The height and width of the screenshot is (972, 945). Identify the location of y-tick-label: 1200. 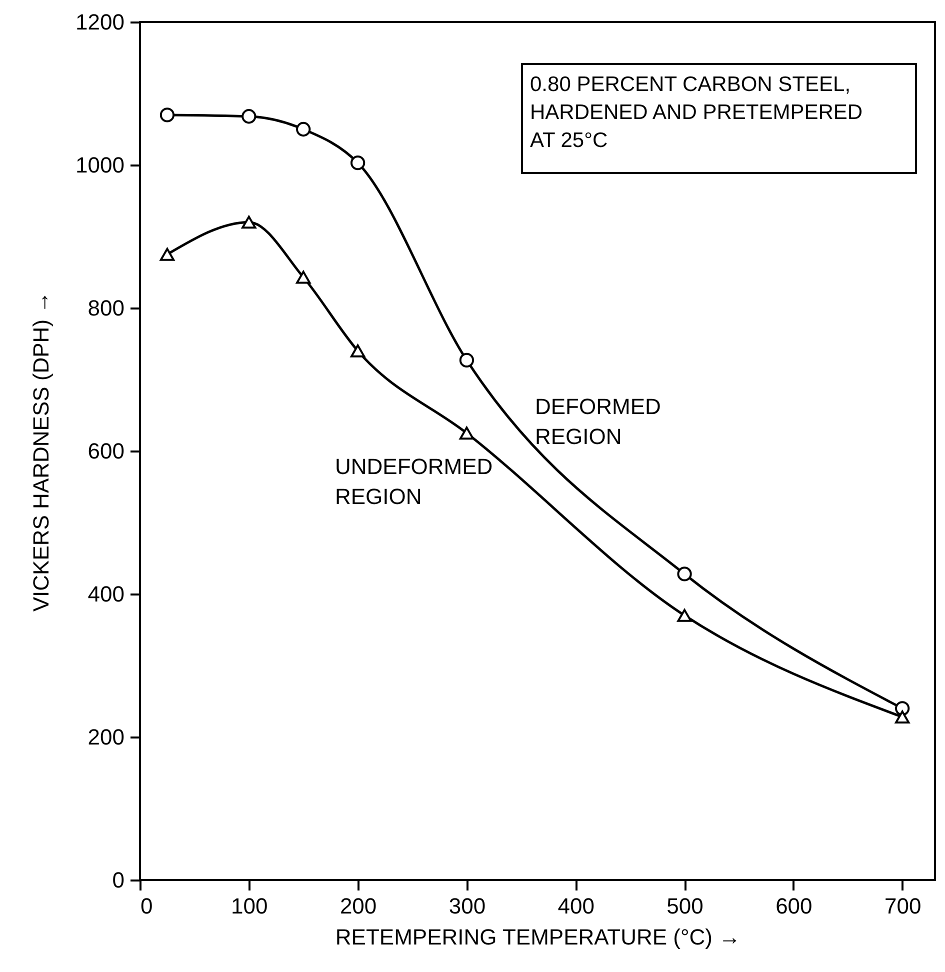
(100, 22).